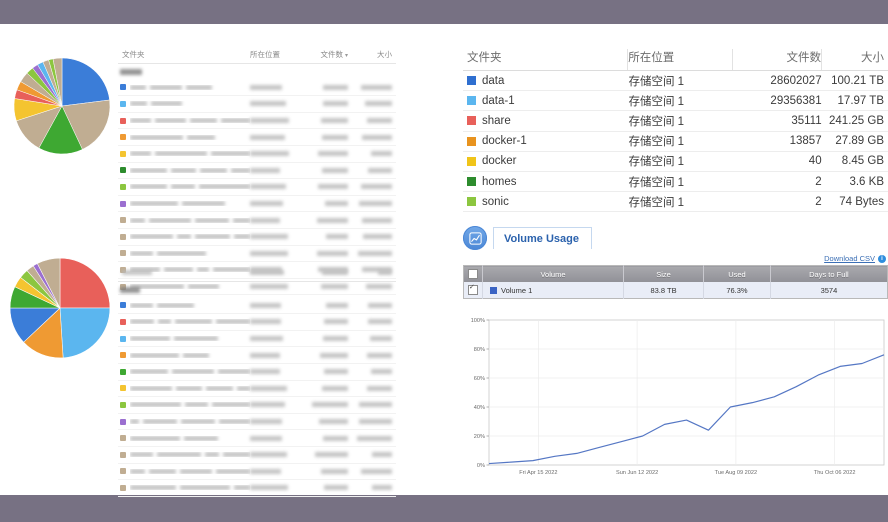  What do you see at coordinates (123, 120) in the screenshot?
I see `folder-color-swatch` at bounding box center [123, 120].